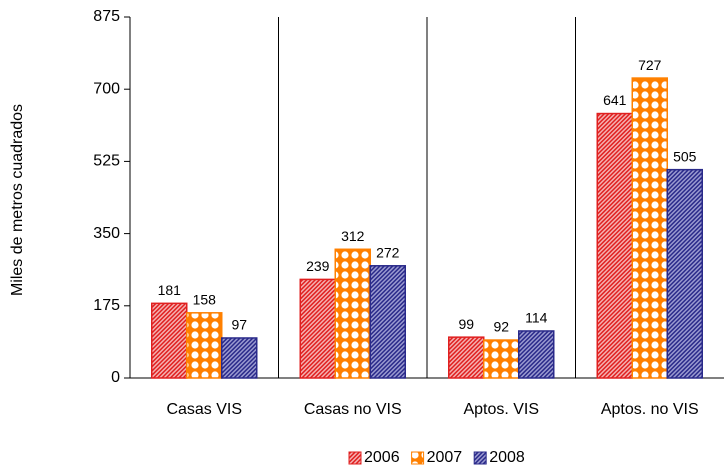  What do you see at coordinates (205, 300) in the screenshot?
I see `data-label: 158` at bounding box center [205, 300].